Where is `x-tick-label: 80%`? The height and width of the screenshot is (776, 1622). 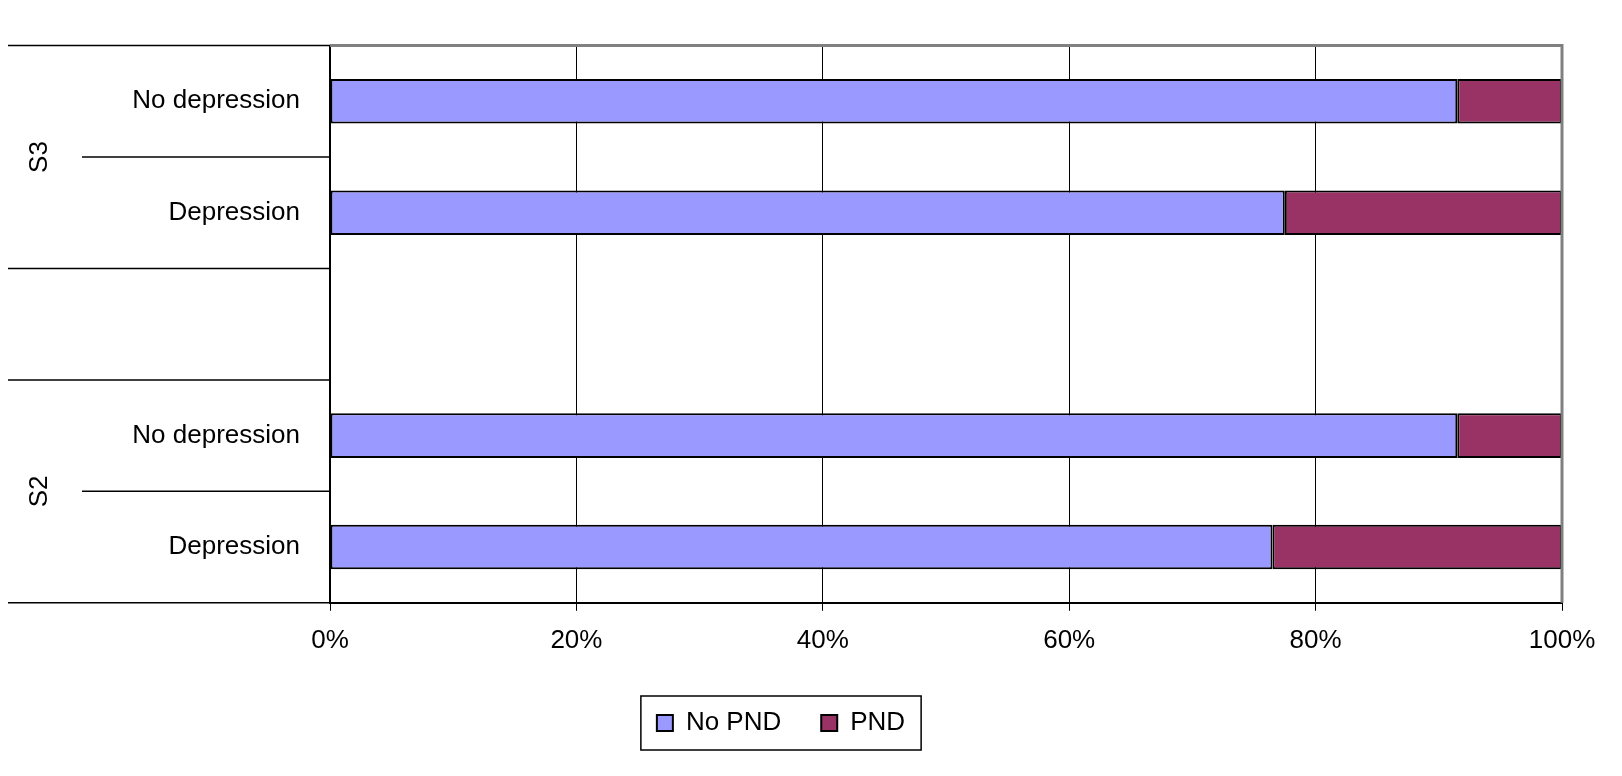
x-tick-label: 80% is located at coordinates (1315, 638).